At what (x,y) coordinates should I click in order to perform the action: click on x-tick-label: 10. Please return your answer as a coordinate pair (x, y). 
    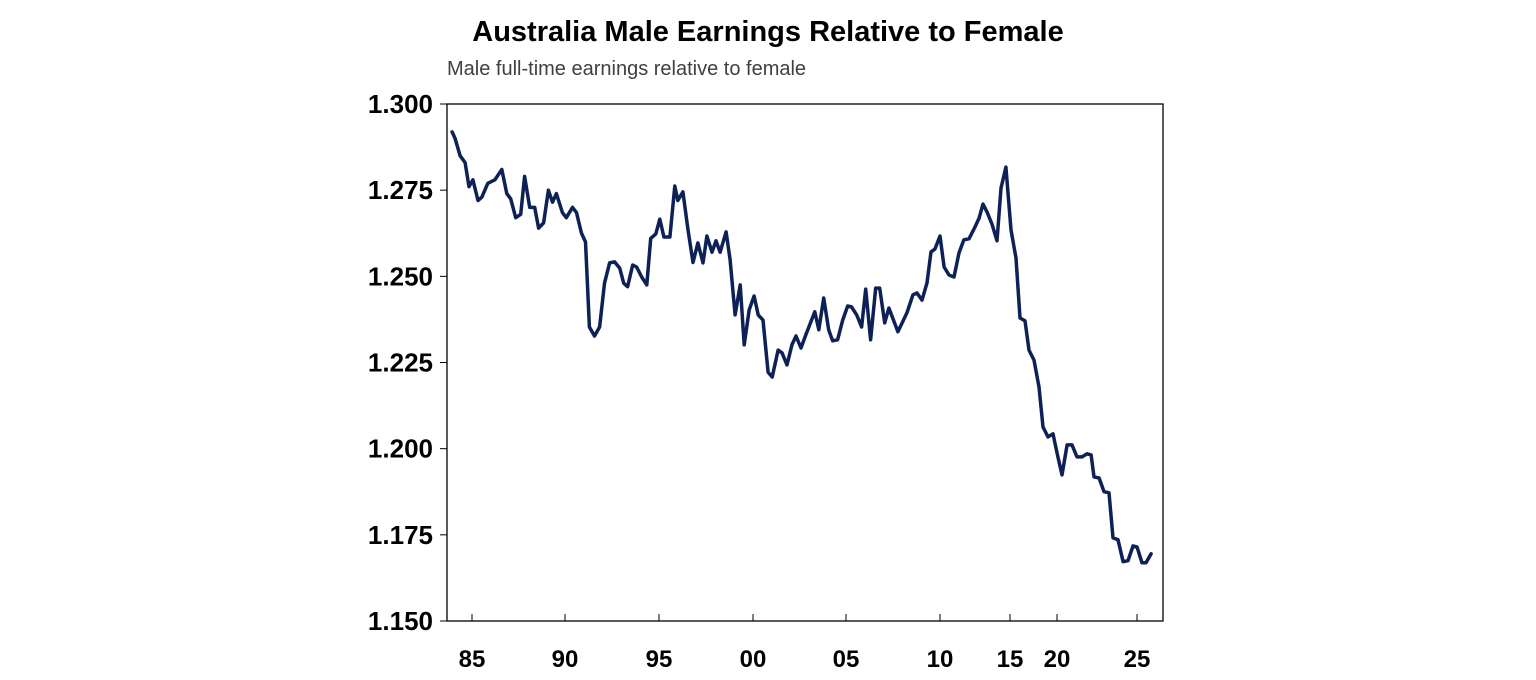
    Looking at the image, I should click on (940, 659).